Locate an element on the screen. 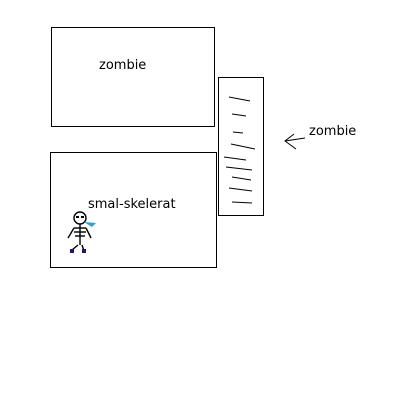  bottom-box-label: smal-skelerat is located at coordinates (132, 204).